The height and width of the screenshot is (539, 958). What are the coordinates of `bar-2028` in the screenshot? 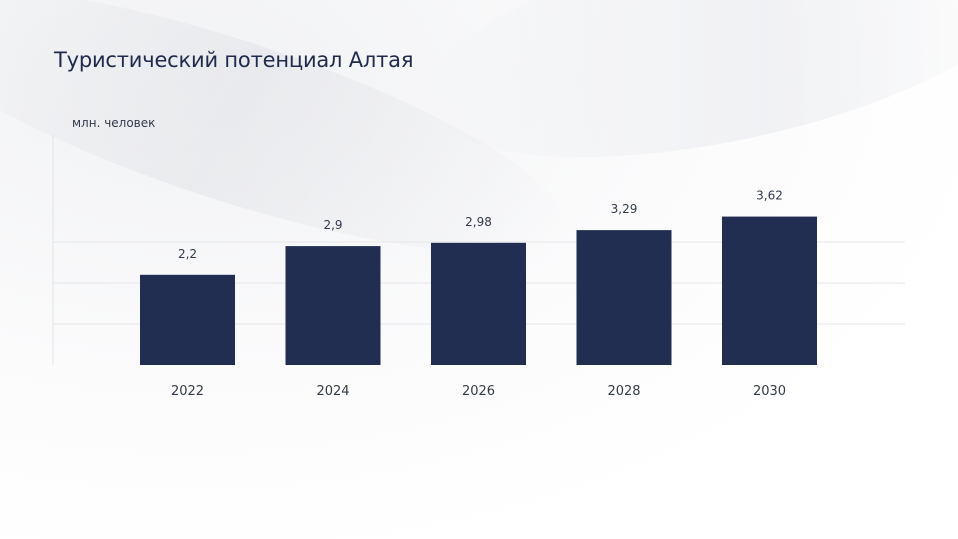 It's located at (624, 297).